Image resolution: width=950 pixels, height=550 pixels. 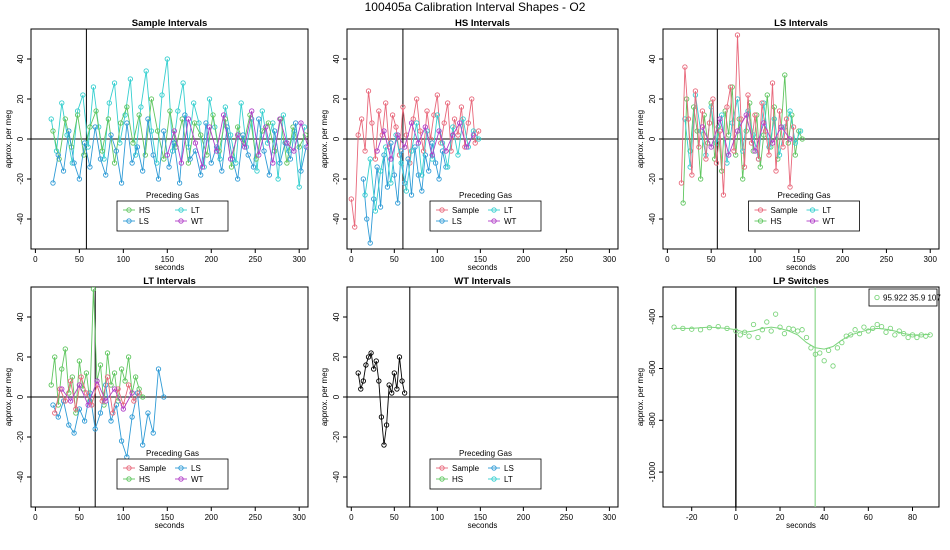 I want to click on panel-title: LT Intervals, so click(x=169, y=281).